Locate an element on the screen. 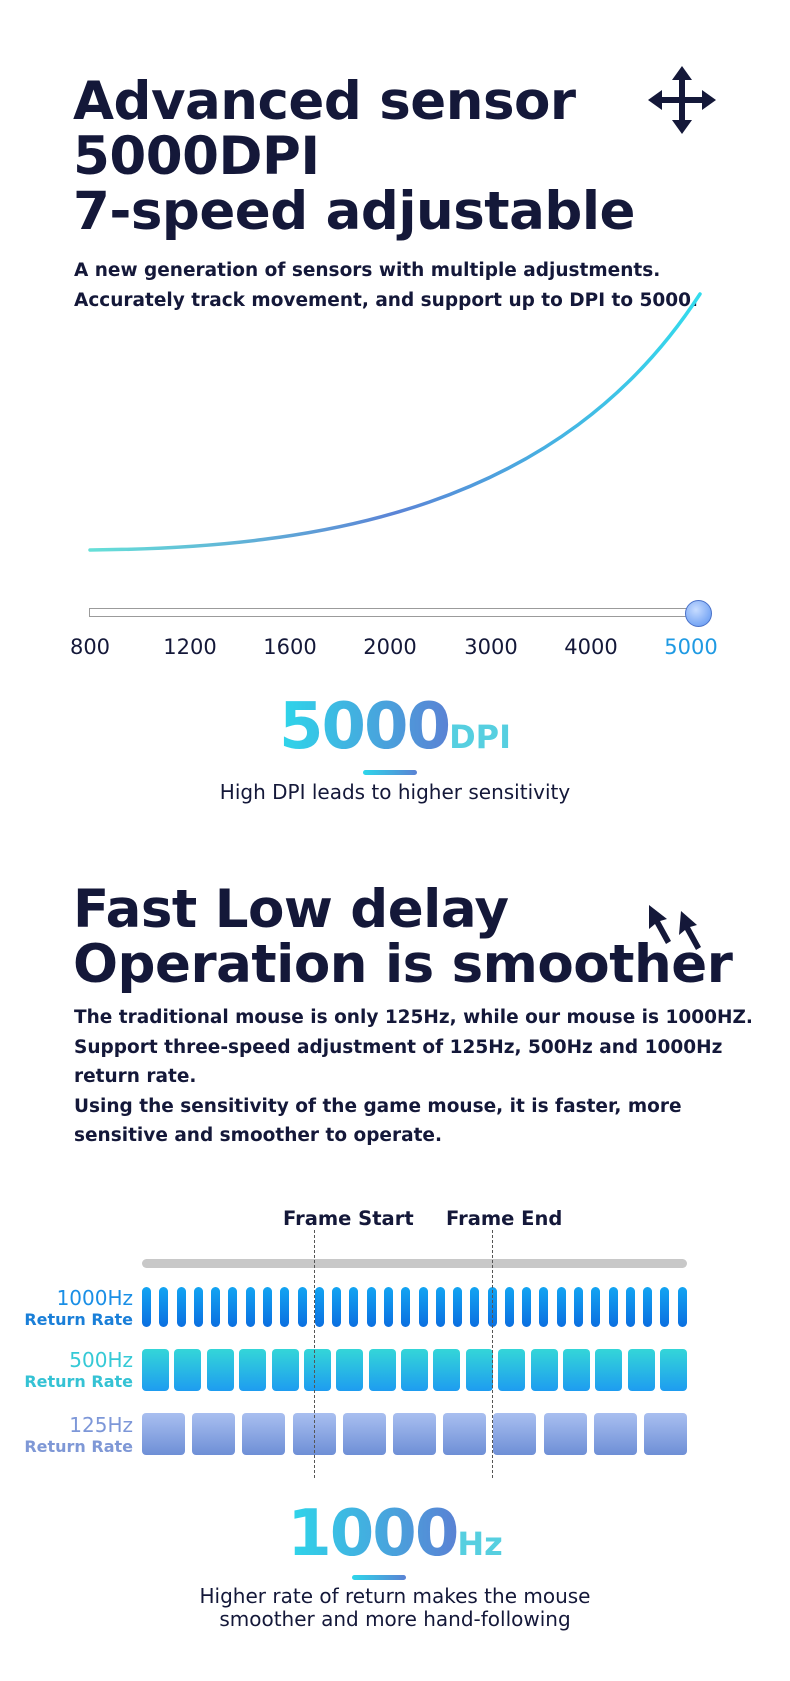 The height and width of the screenshot is (1681, 790). dpi-tick-label: 4000 is located at coordinates (591, 647).